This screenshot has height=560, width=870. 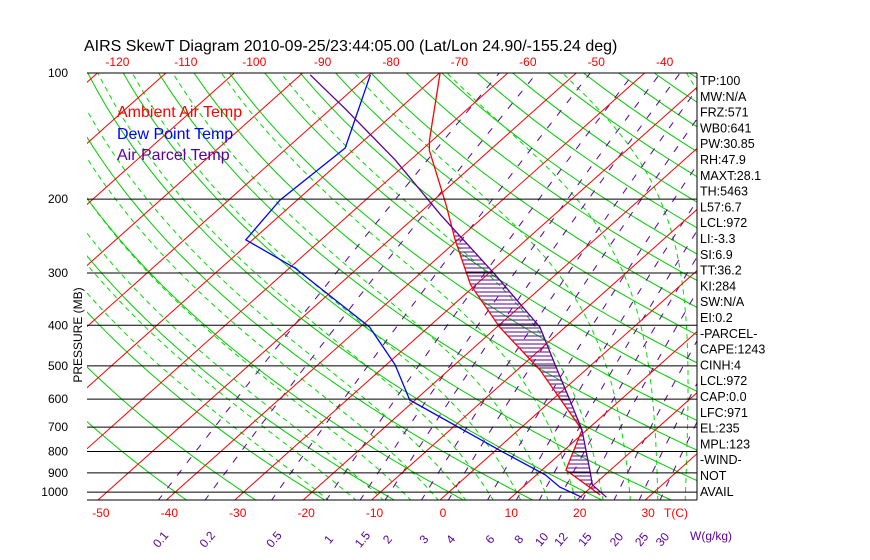 I want to click on top-temp-tick-label: -50, so click(x=597, y=62).